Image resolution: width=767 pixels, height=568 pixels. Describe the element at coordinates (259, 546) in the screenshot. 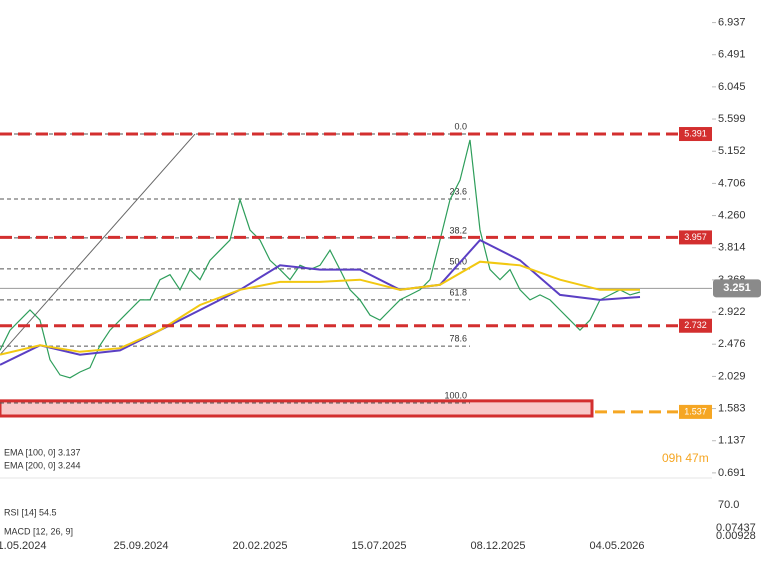

I see `x-tick-label: 20.02.2025` at that location.